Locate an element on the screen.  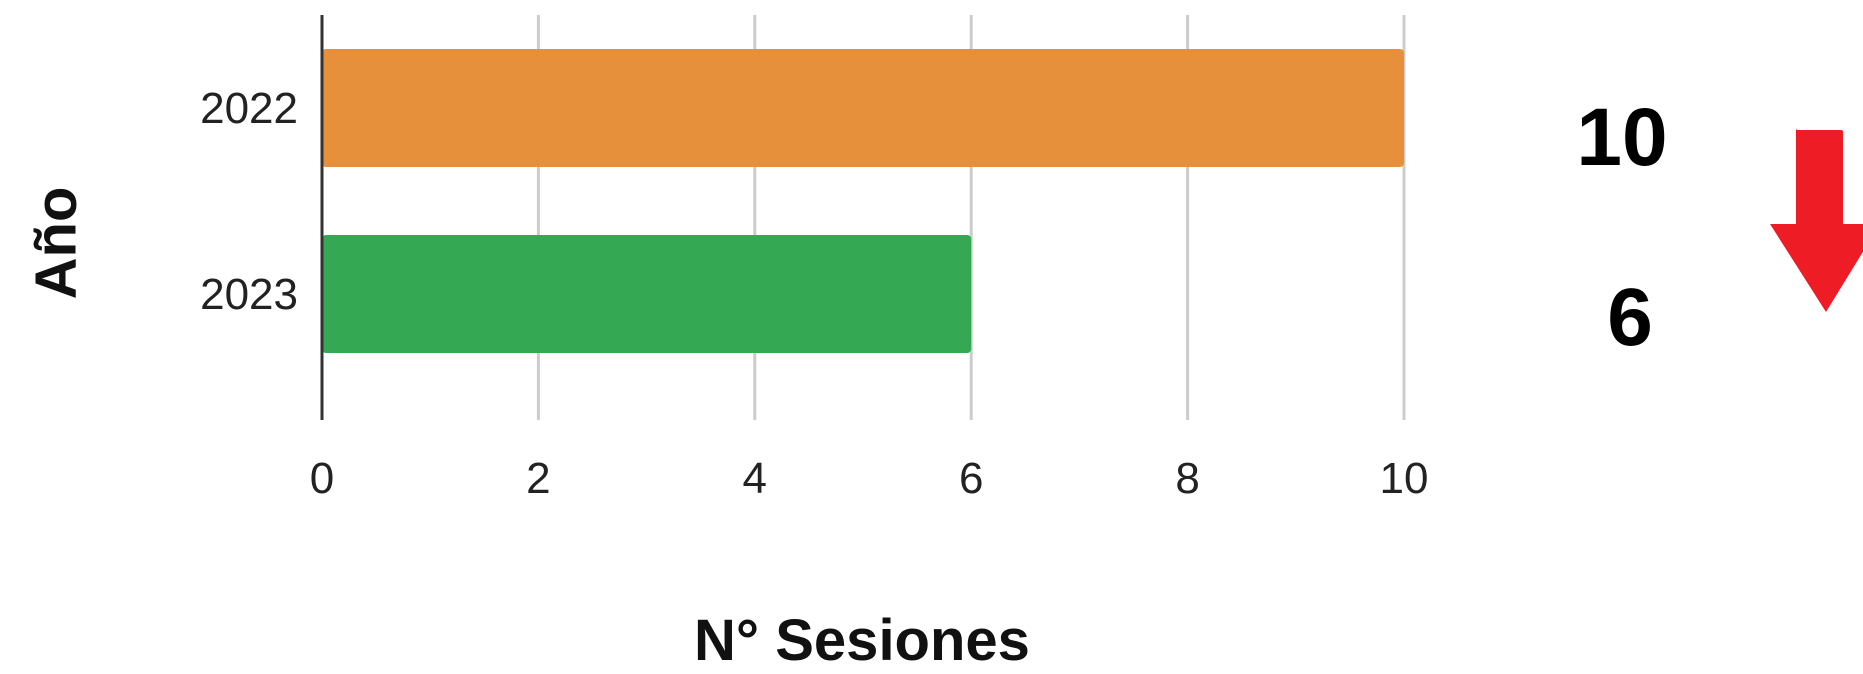
x-tick-label: 6 is located at coordinates (971, 478).